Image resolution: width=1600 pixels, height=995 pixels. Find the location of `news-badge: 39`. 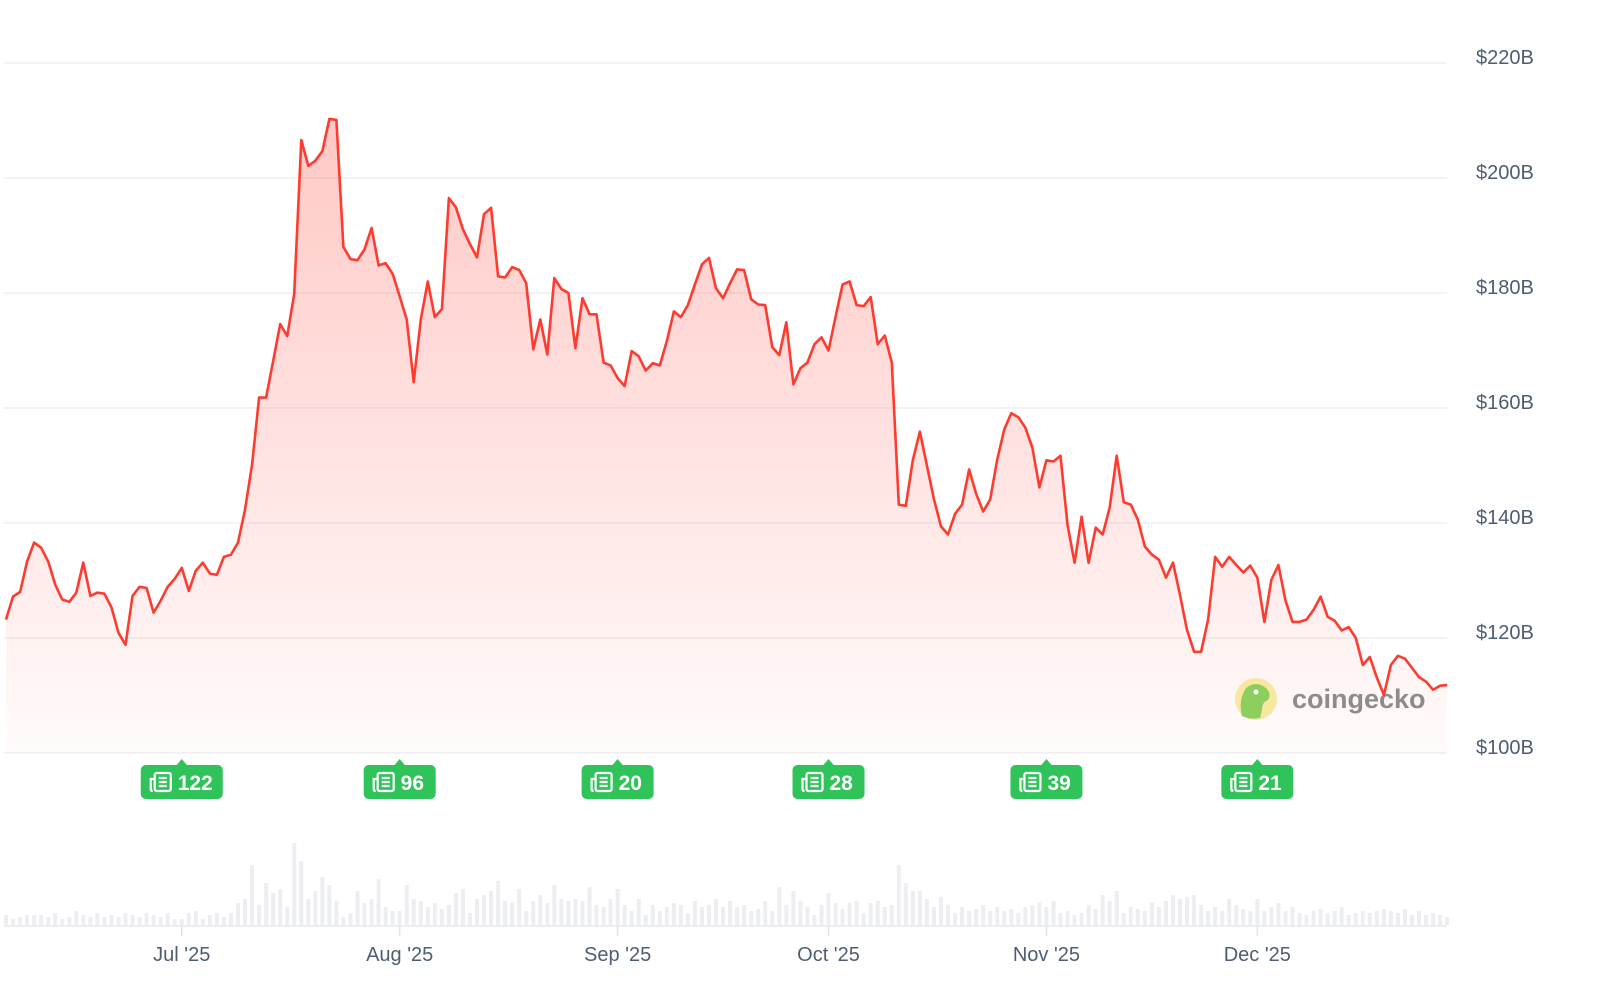

news-badge: 39 is located at coordinates (1046, 779).